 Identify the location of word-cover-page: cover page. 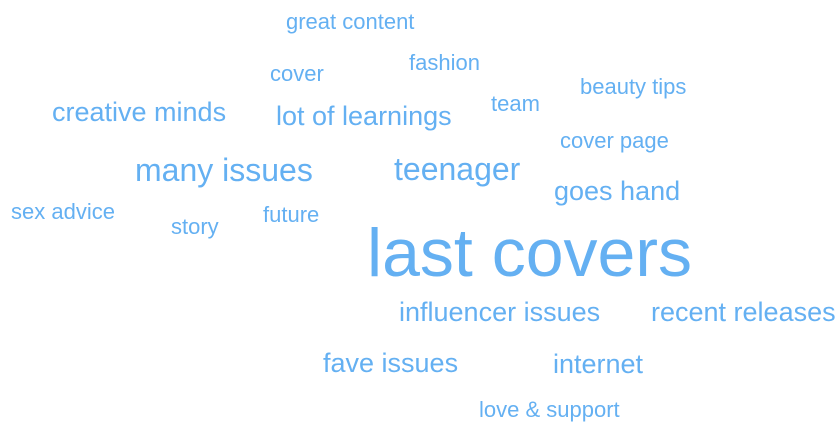
(614, 140).